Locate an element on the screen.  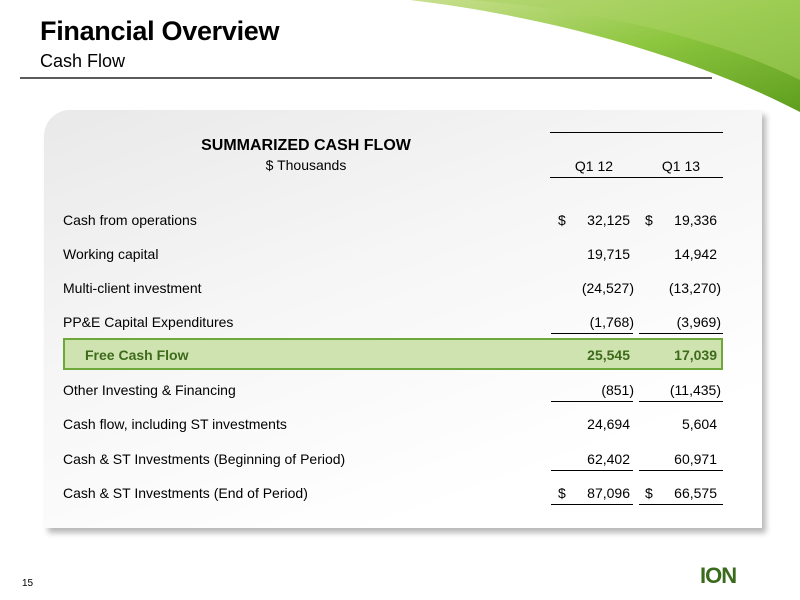
value-q1-13: (3,969) is located at coordinates (698, 322).